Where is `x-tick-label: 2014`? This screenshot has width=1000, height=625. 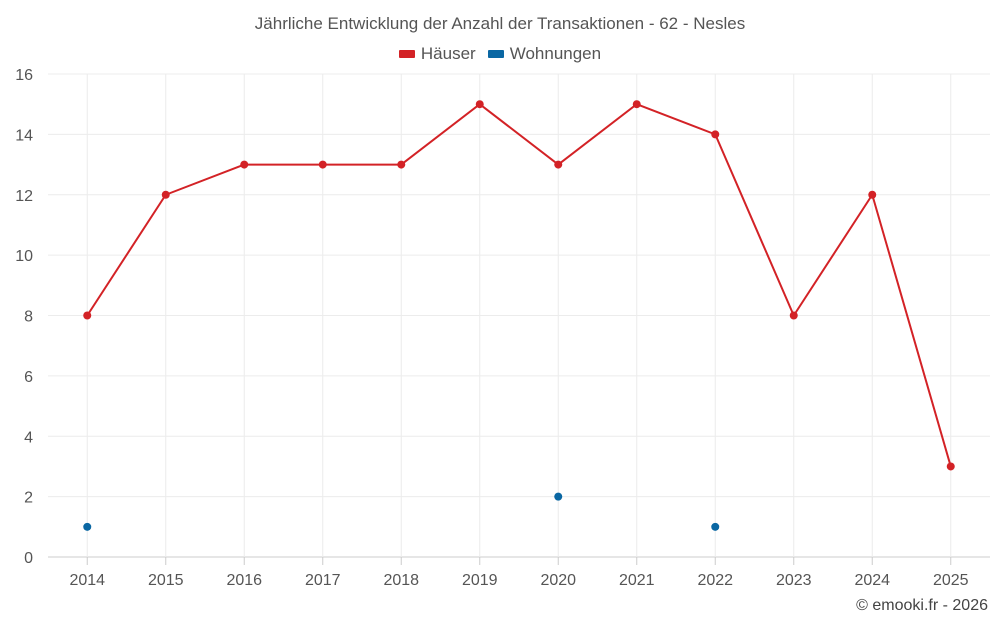 x-tick-label: 2014 is located at coordinates (87, 580).